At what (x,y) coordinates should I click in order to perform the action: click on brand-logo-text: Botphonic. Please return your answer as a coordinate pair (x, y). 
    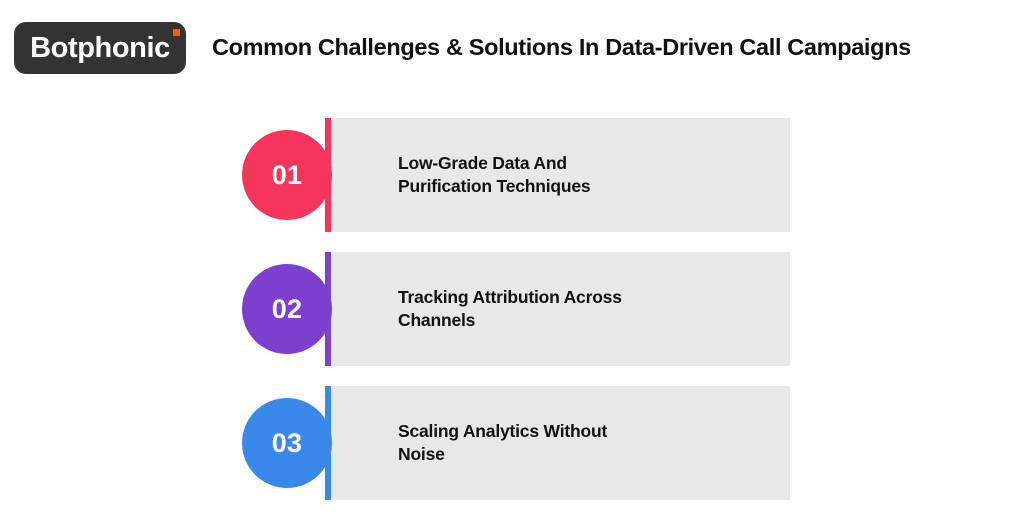
    Looking at the image, I should click on (100, 47).